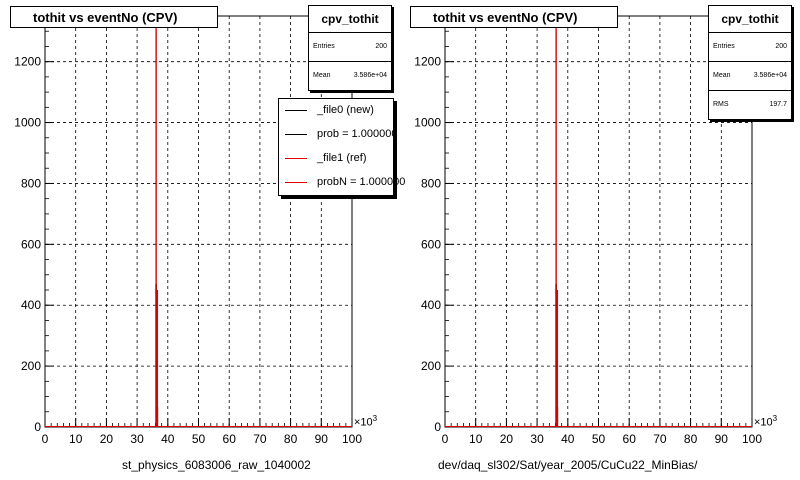  I want to click on right-stats-rms-key: RMS, so click(721, 104).